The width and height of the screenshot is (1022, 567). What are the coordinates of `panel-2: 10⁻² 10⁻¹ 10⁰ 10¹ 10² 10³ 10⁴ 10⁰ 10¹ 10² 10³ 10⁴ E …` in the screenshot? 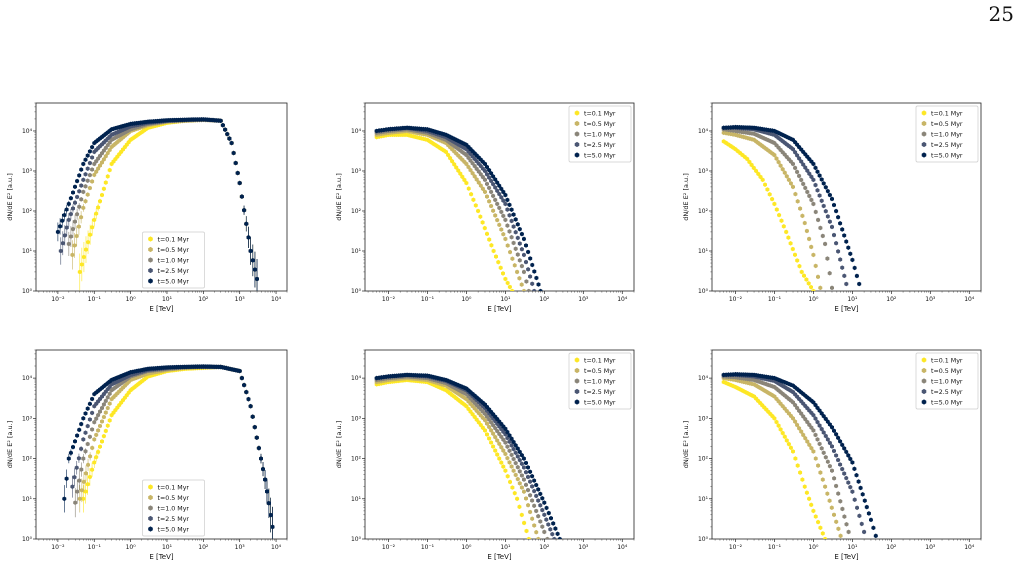 It's located at (485, 207).